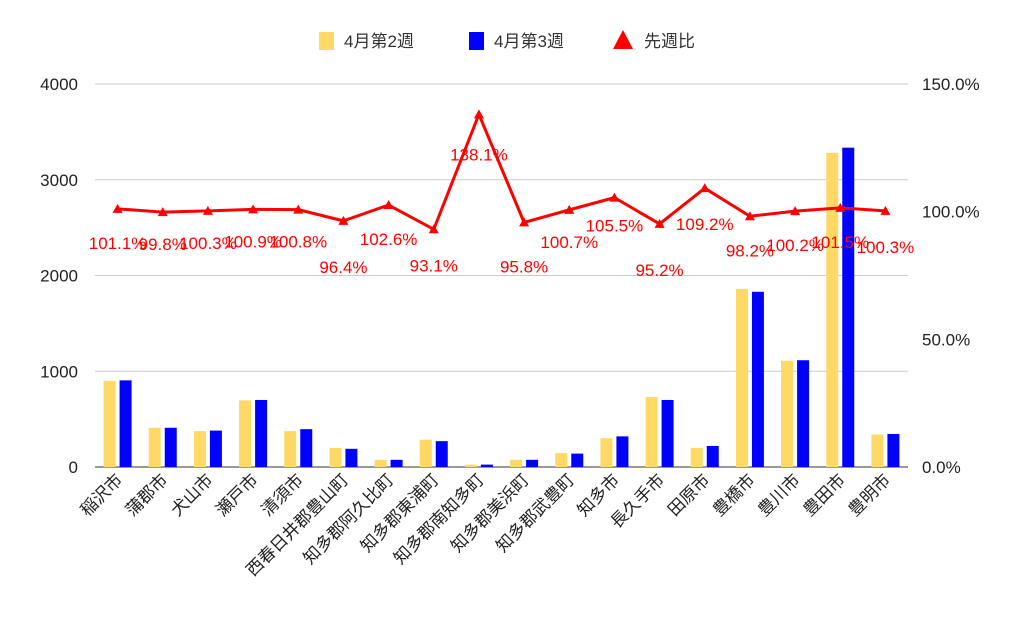  Describe the element at coordinates (669, 41) in the screenshot. I see `legend-label-series-3: 先週比` at that location.